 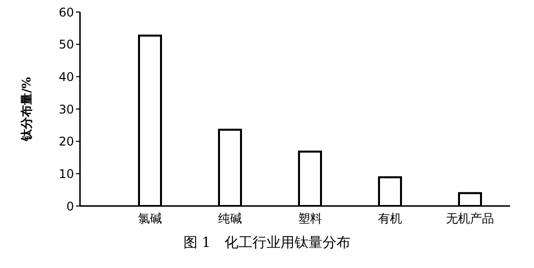 I want to click on x-tick-label: 无机产品, so click(x=470, y=219).